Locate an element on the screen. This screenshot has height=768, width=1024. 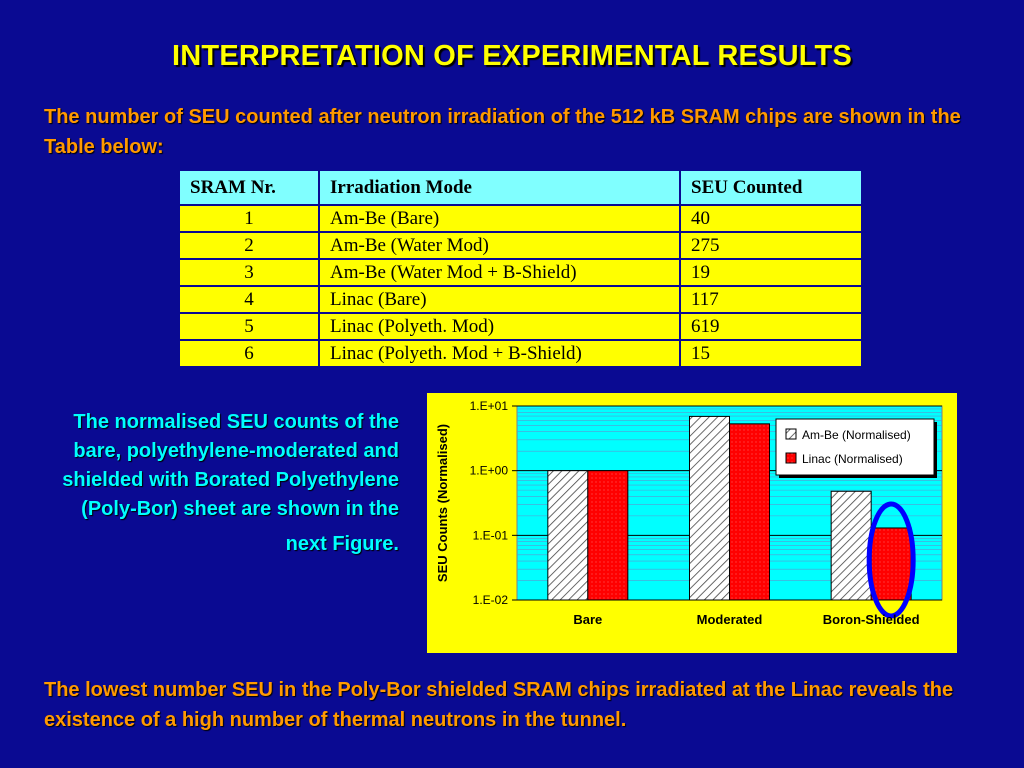
x-category-label: Moderated is located at coordinates (730, 619).